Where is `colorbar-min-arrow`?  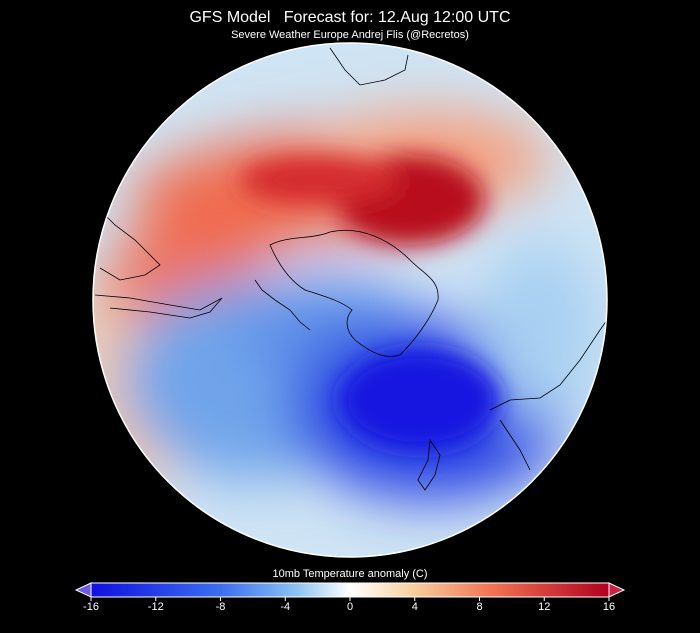
colorbar-min-arrow is located at coordinates (83, 590).